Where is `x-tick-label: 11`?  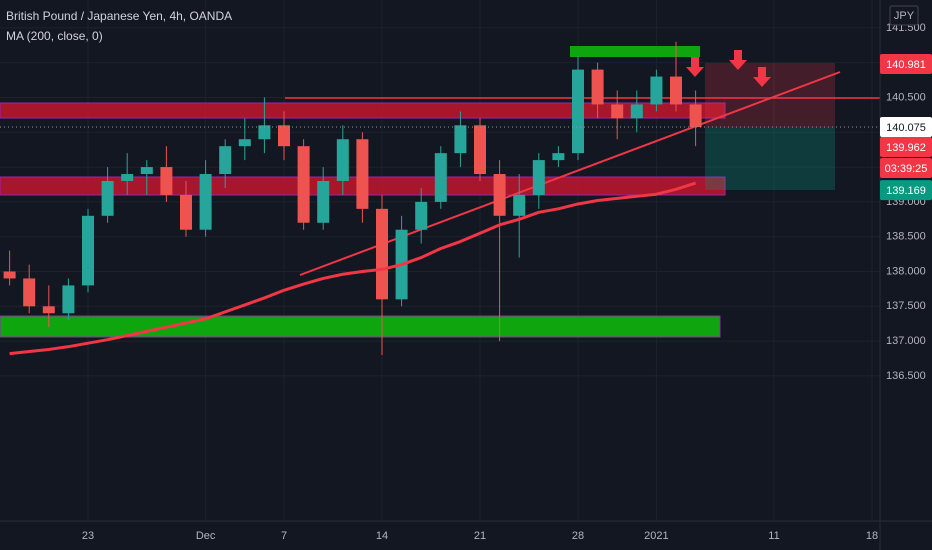 x-tick-label: 11 is located at coordinates (773, 536).